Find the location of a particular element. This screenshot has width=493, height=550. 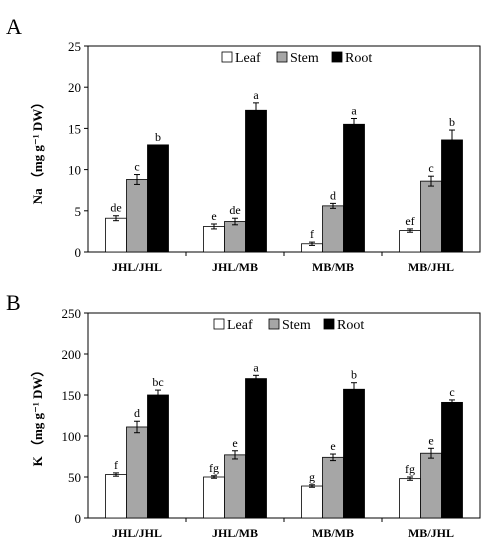

legend-swatch-stem-a is located at coordinates (282, 57).